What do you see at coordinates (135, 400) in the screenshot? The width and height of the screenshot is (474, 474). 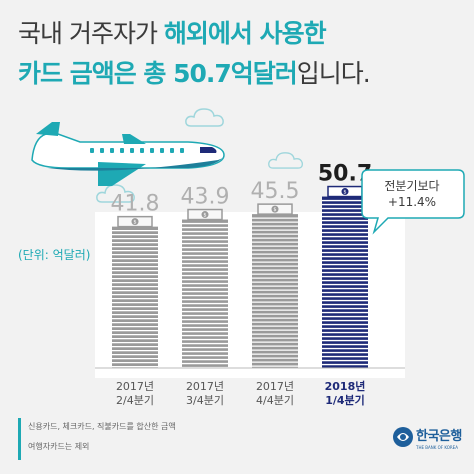 I see `category-quarter-0: 2/4분기` at bounding box center [135, 400].